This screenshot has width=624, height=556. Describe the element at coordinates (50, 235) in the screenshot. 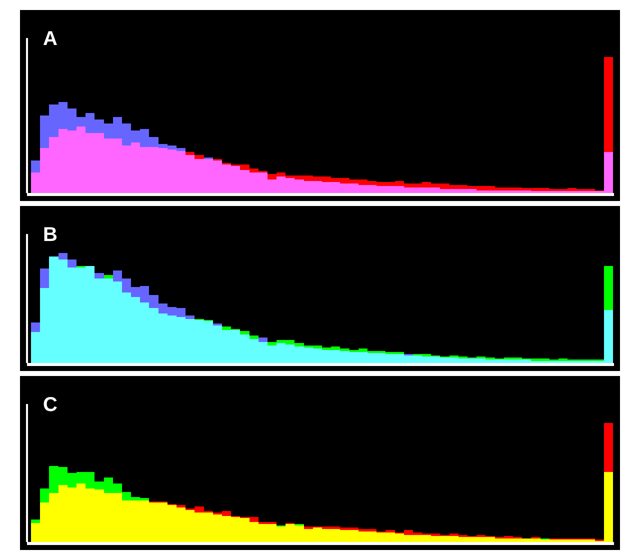

I see `chart-title: B` at that location.